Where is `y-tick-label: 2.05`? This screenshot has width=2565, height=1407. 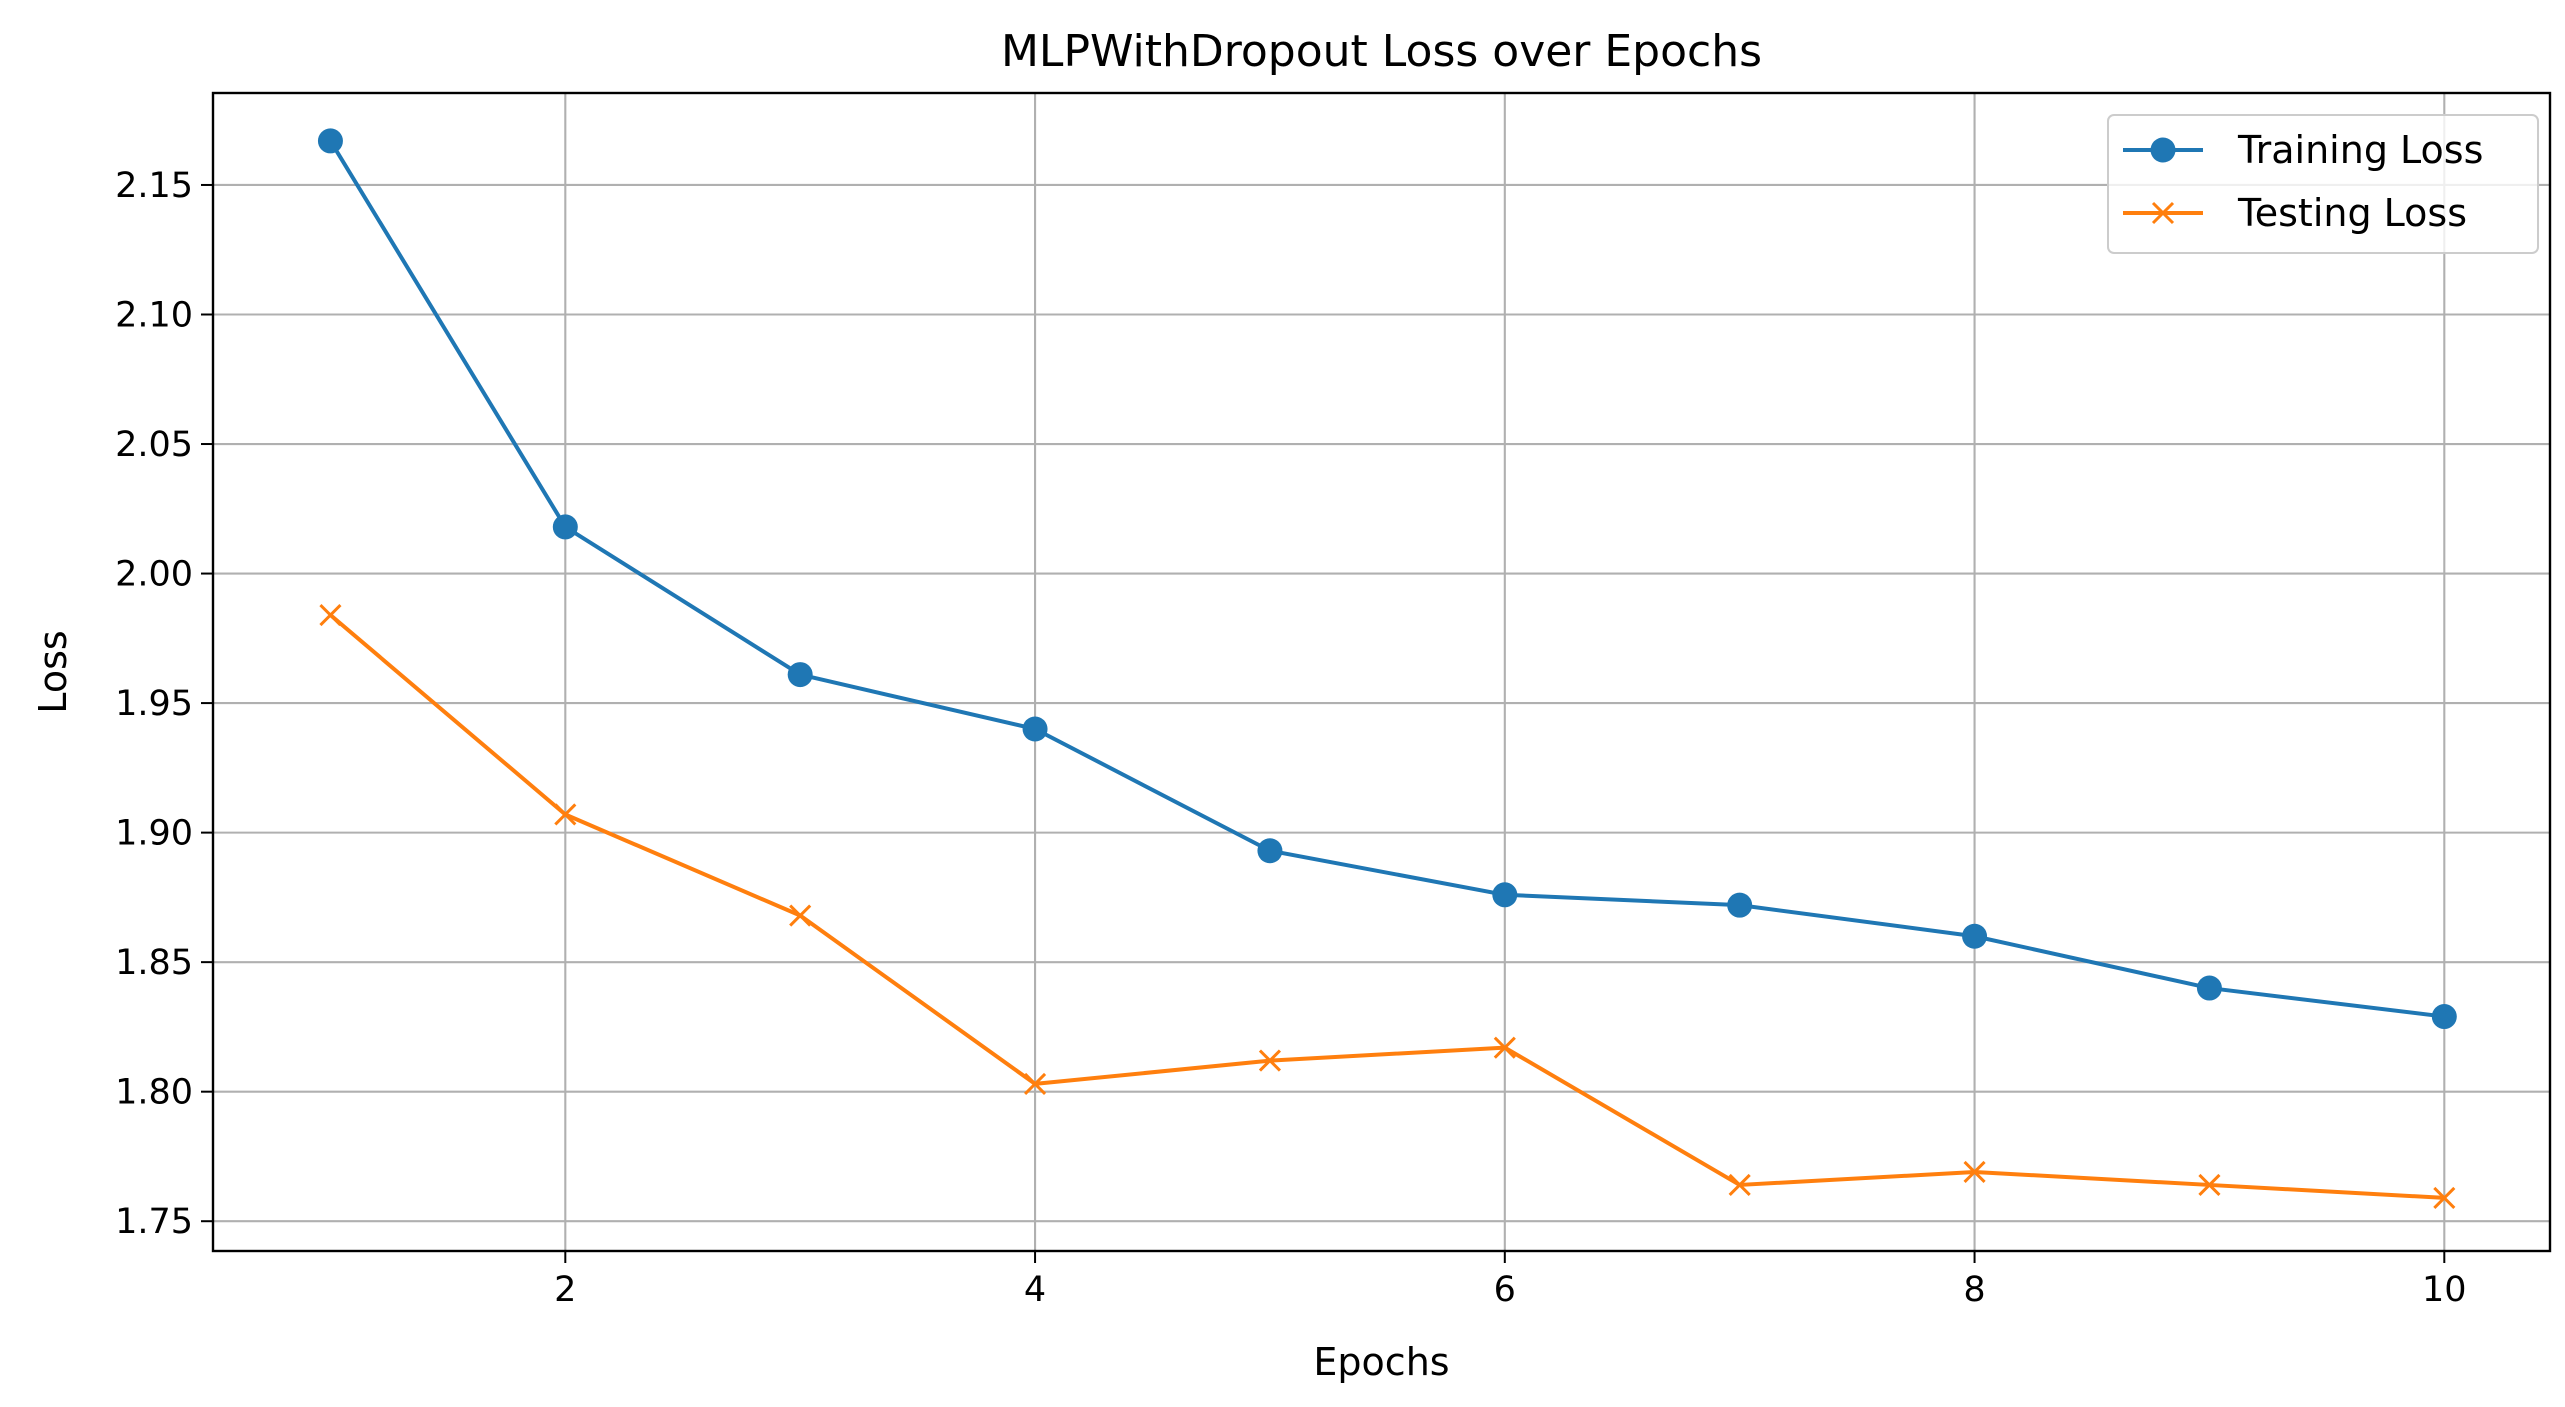 y-tick-label: 2.05 is located at coordinates (154, 445).